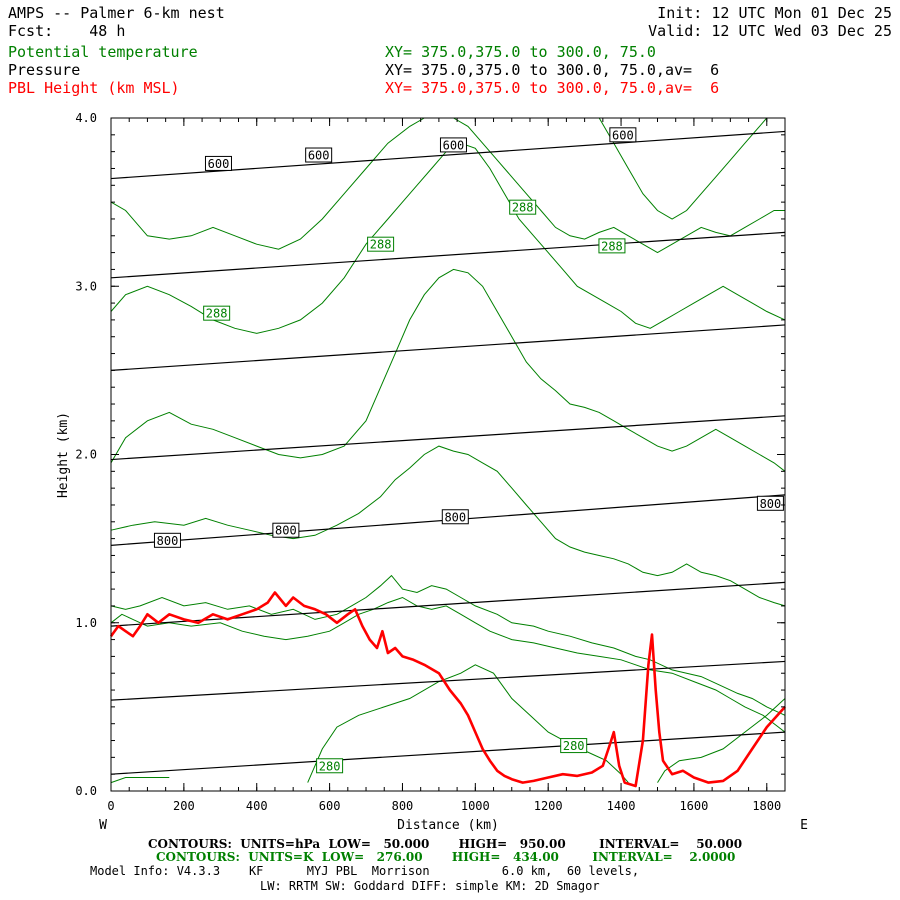 The image size is (900, 900). What do you see at coordinates (86, 286) in the screenshot?
I see `y-tick-label: 3.0` at bounding box center [86, 286].